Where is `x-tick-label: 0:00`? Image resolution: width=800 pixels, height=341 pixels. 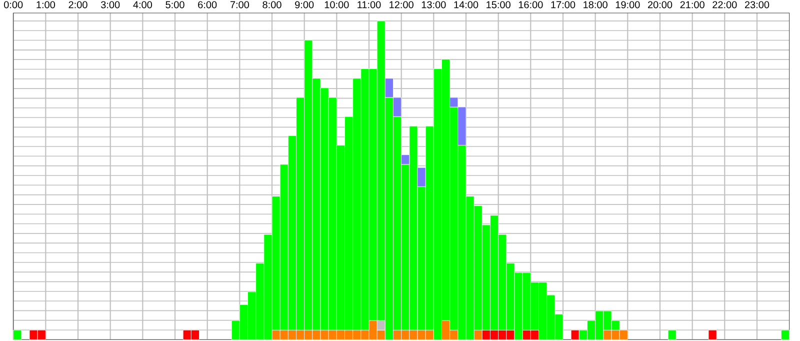
x-tick-label: 0:00 is located at coordinates (13, 4).